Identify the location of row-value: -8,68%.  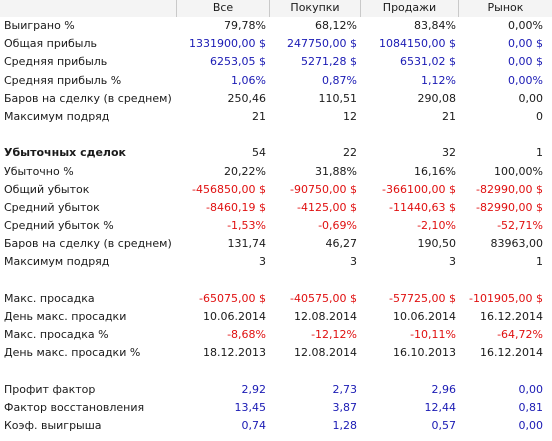
(246, 335).